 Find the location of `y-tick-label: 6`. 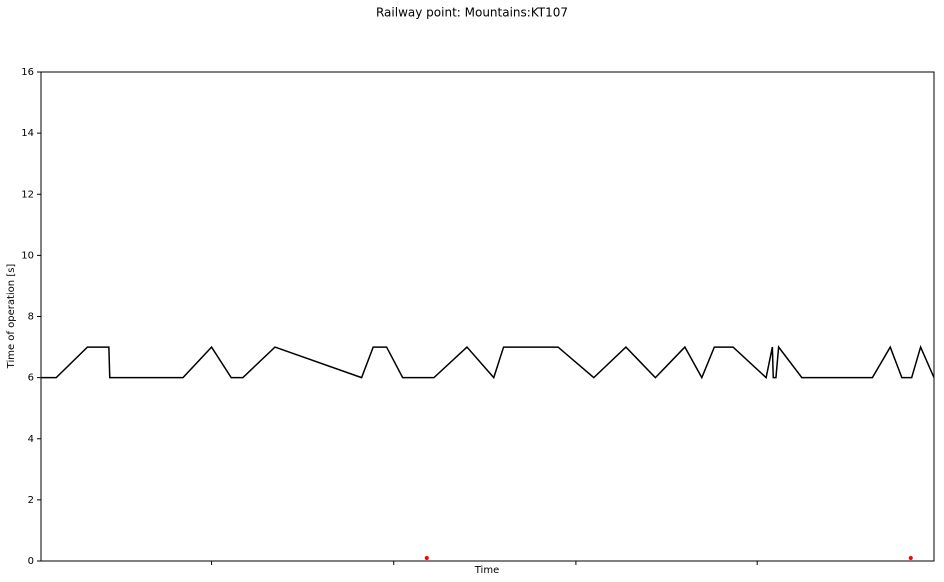

y-tick-label: 6 is located at coordinates (31, 378).